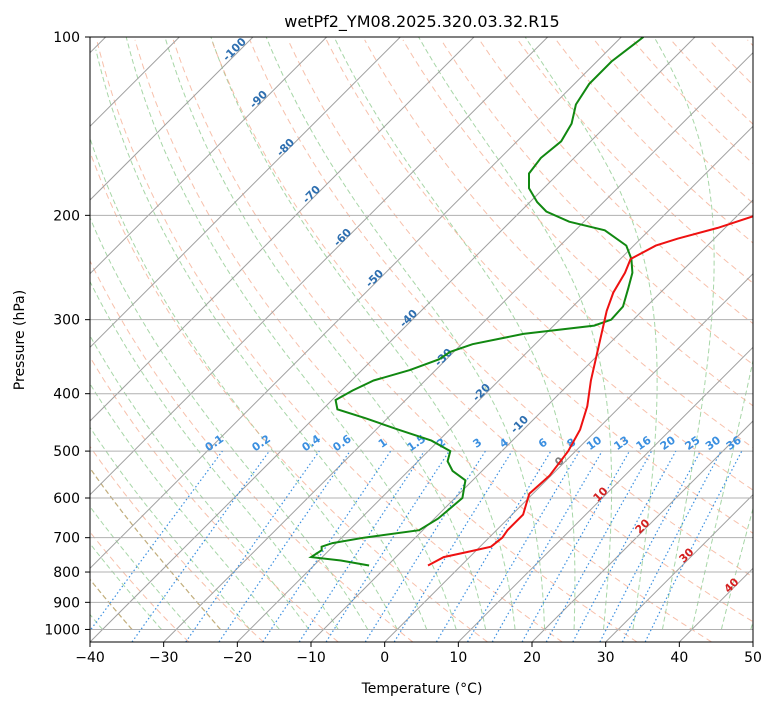 The image size is (775, 708). Describe the element at coordinates (66, 321) in the screenshot. I see `y-tick-label: 300` at that location.